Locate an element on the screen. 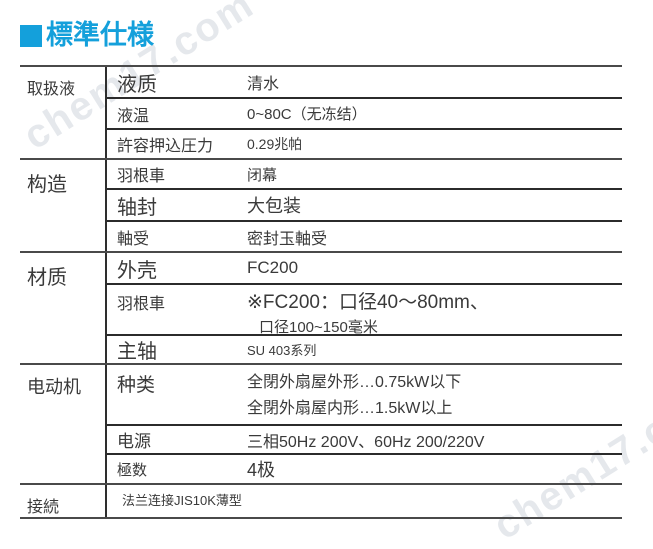 Image resolution: width=653 pixels, height=549 pixels. page-title: 標準仕様 is located at coordinates (87, 35).